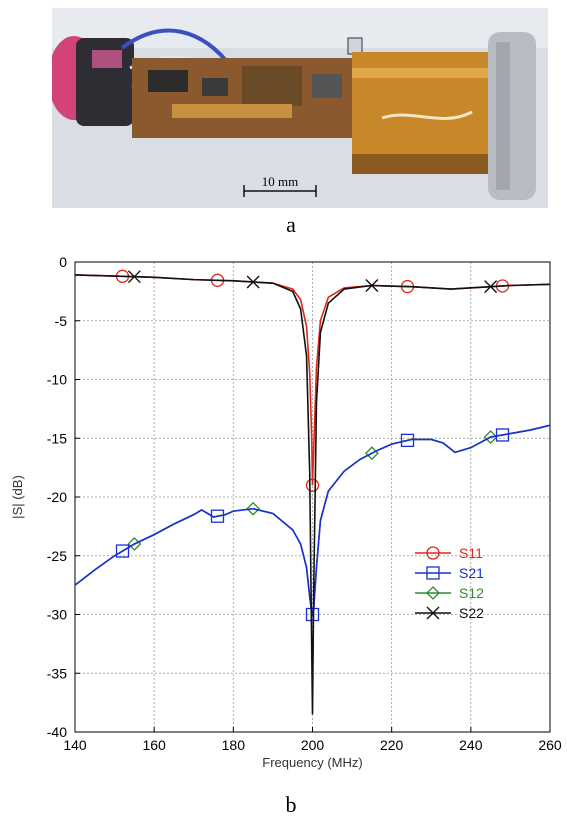 The height and width of the screenshot is (818, 567). Describe the element at coordinates (312, 762) in the screenshot. I see `x-axis-title: Frequency (MHz)` at that location.